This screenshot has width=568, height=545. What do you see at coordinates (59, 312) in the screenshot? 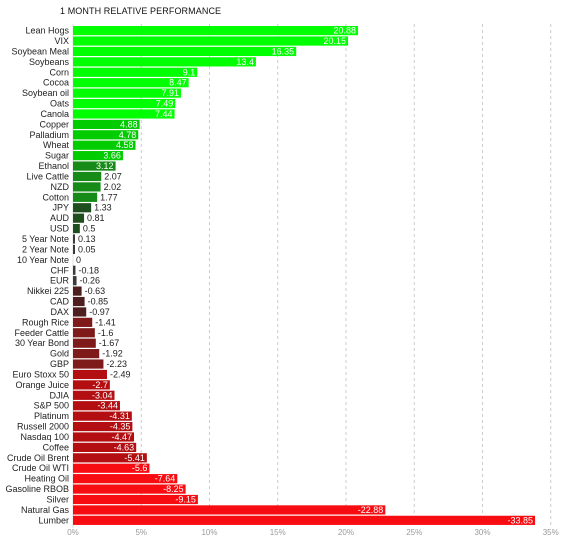
I see `category-label: DAX` at bounding box center [59, 312].